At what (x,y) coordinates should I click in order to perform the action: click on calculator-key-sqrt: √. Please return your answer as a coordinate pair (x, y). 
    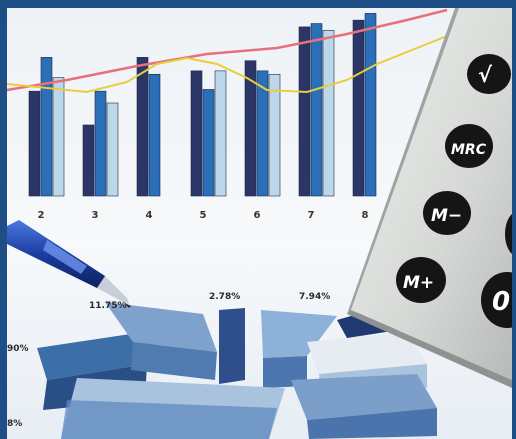
    Looking at the image, I should click on (489, 74).